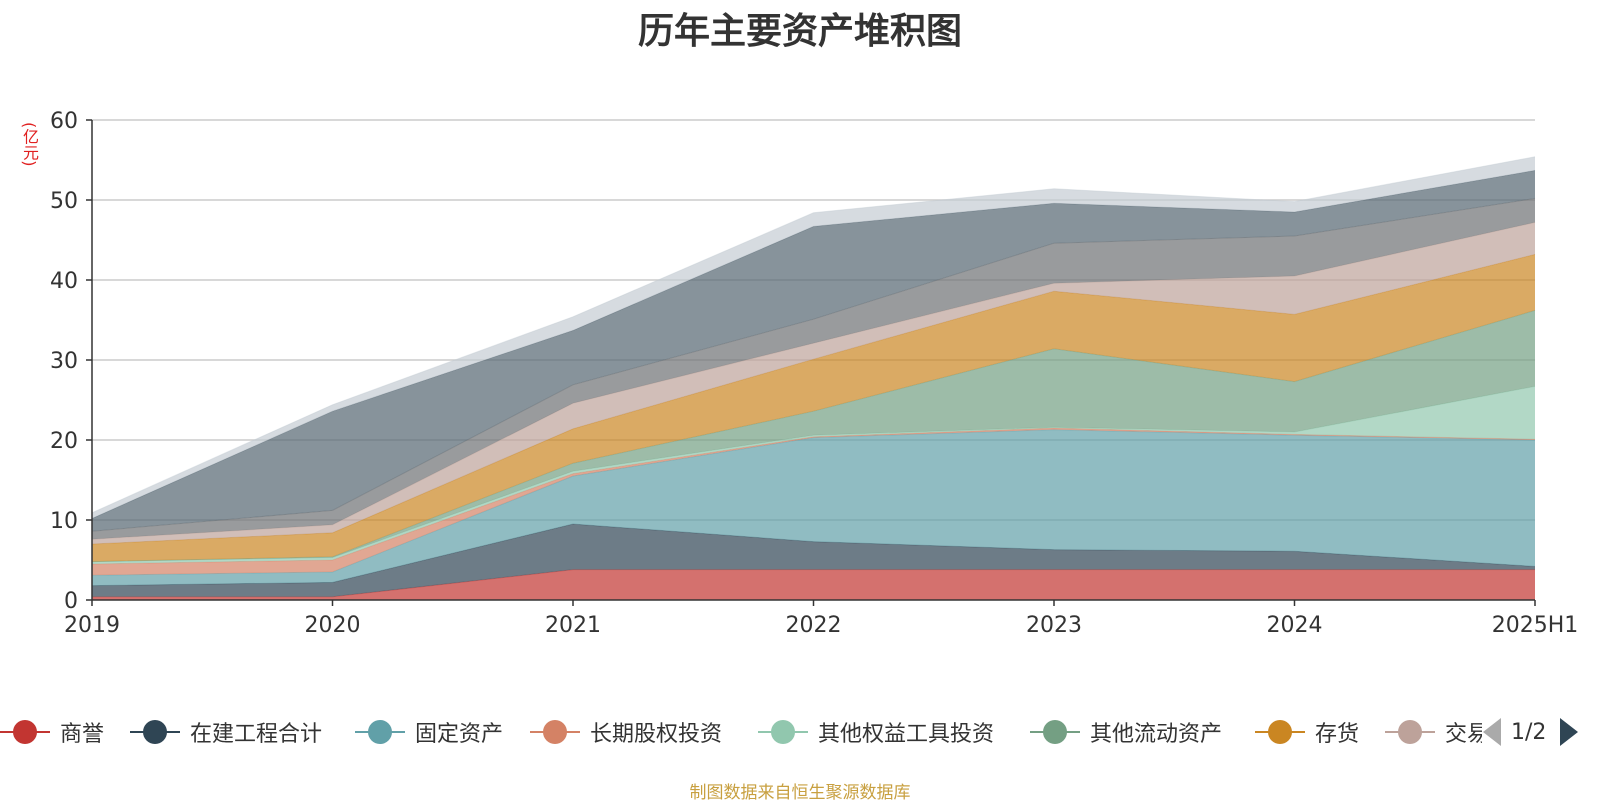 Image resolution: width=1600 pixels, height=803 pixels. What do you see at coordinates (800, 793) in the screenshot?
I see `source-note: 制图数据来自恒生聚源数据库` at bounding box center [800, 793].